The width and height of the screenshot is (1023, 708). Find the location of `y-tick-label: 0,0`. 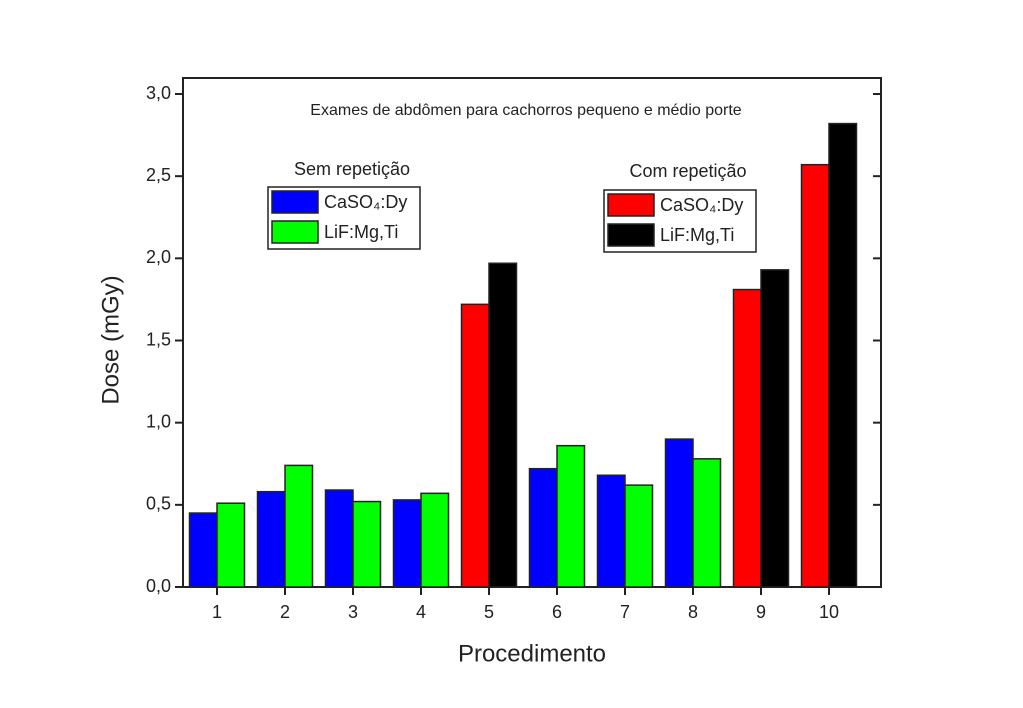

y-tick-label: 0,0 is located at coordinates (158, 586).